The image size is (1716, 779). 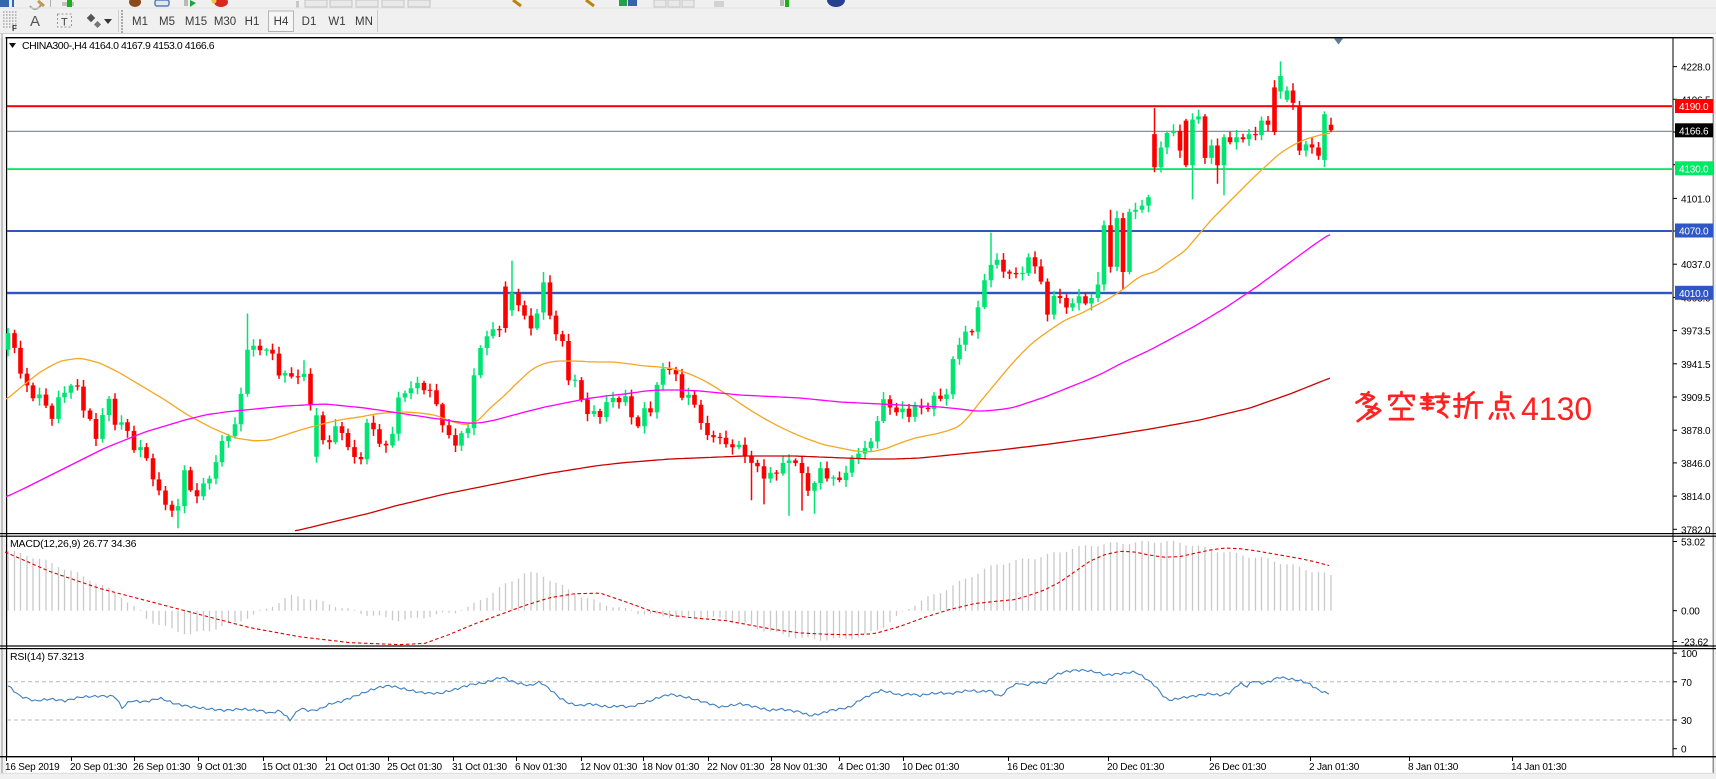 What do you see at coordinates (1689, 654) in the screenshot?
I see `svg-text: 100` at bounding box center [1689, 654].